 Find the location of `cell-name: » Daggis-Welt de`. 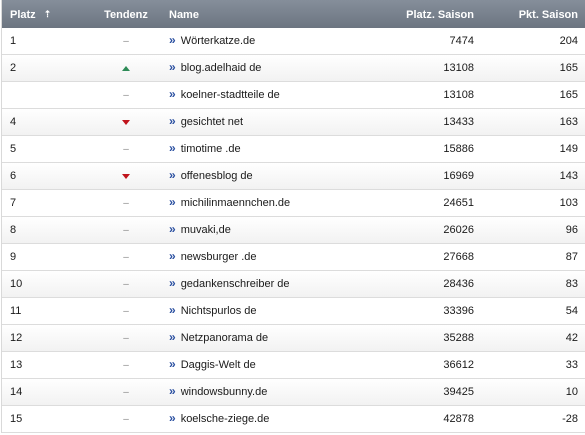

cell-name: » Daggis-Welt de is located at coordinates (260, 365).